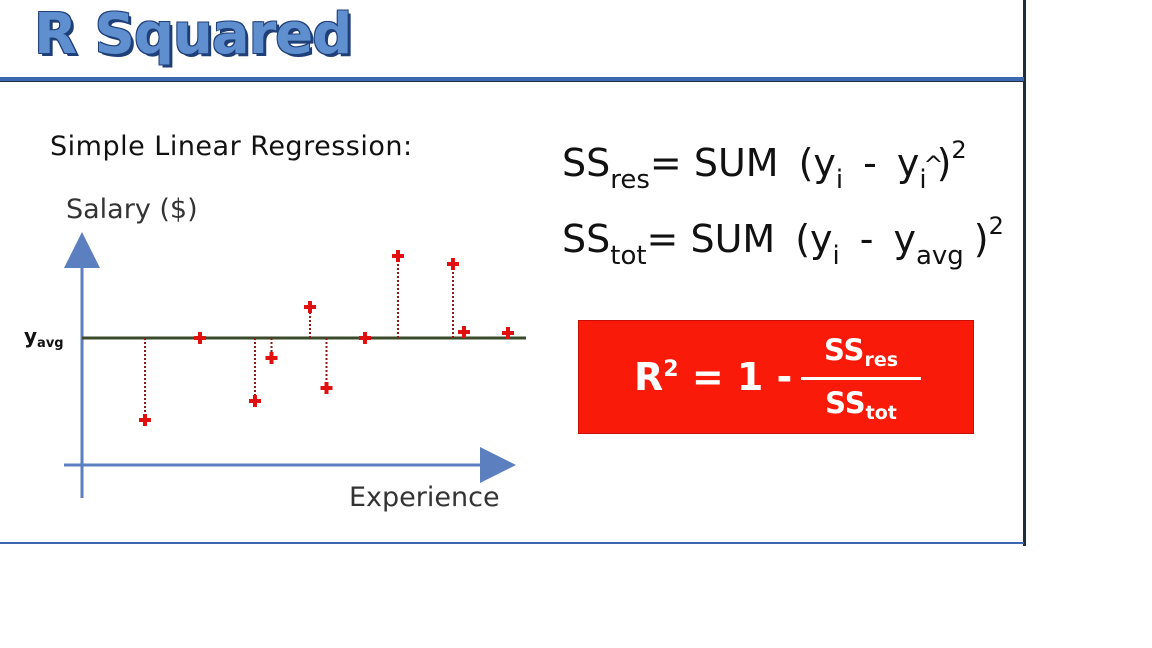 Image resolution: width=1152 pixels, height=648 pixels. I want to click on r2-r: R, so click(649, 377).